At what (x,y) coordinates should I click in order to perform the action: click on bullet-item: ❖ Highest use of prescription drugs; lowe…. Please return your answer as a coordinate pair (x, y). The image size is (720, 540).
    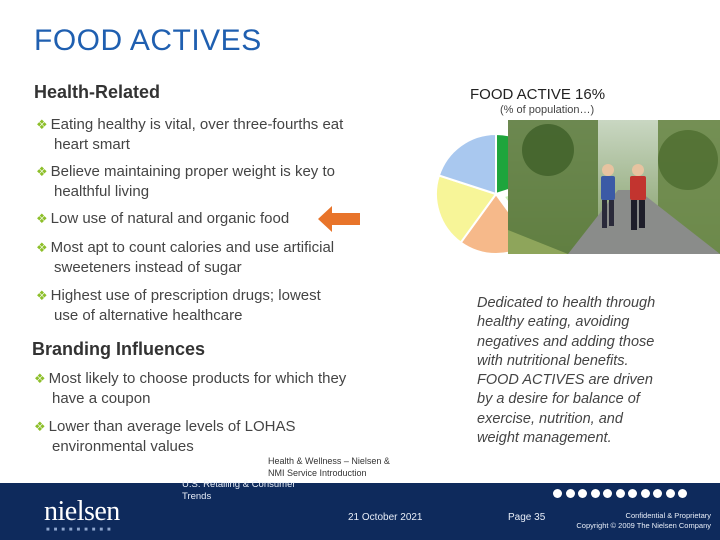
    Looking at the image, I should click on (178, 305).